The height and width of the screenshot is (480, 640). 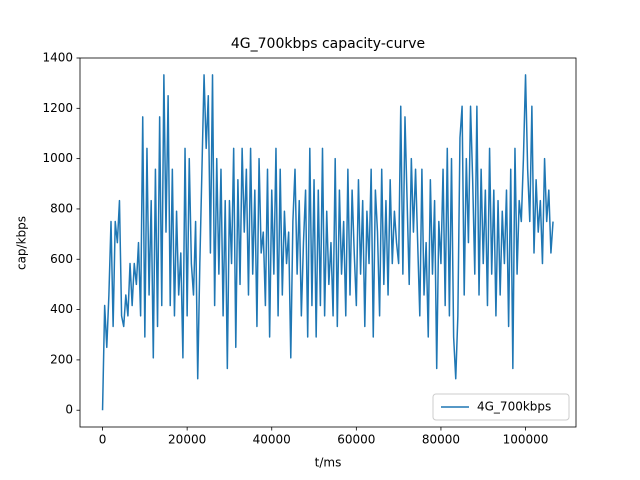 I want to click on y-tick-label: 0, so click(x=69, y=410).